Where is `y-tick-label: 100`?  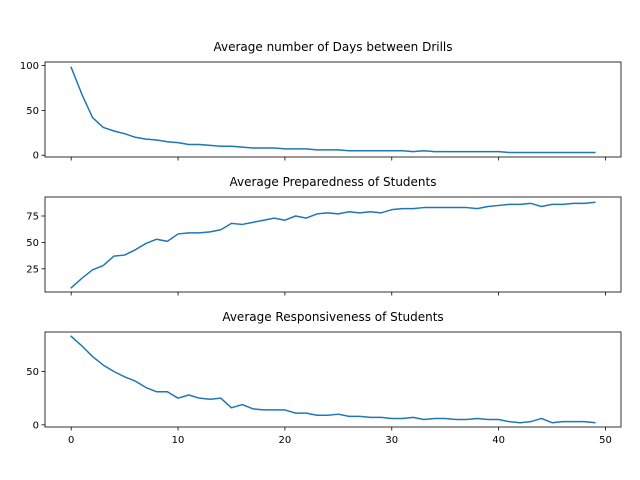 y-tick-label: 100 is located at coordinates (29, 66).